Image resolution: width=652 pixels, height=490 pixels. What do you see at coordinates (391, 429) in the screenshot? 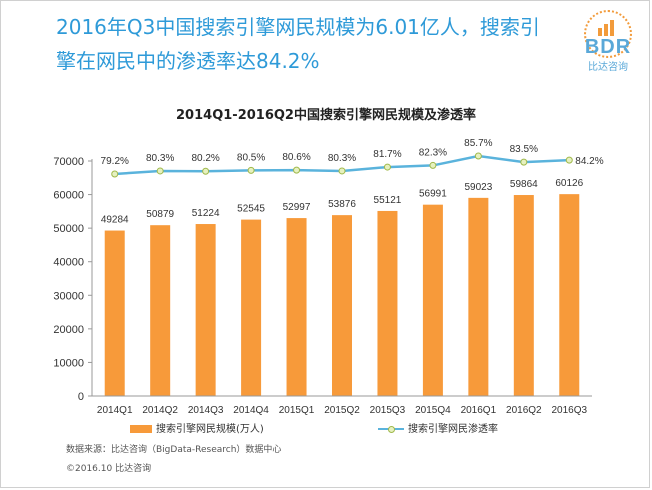
I see `legend-line-swatch-icon` at bounding box center [391, 429].